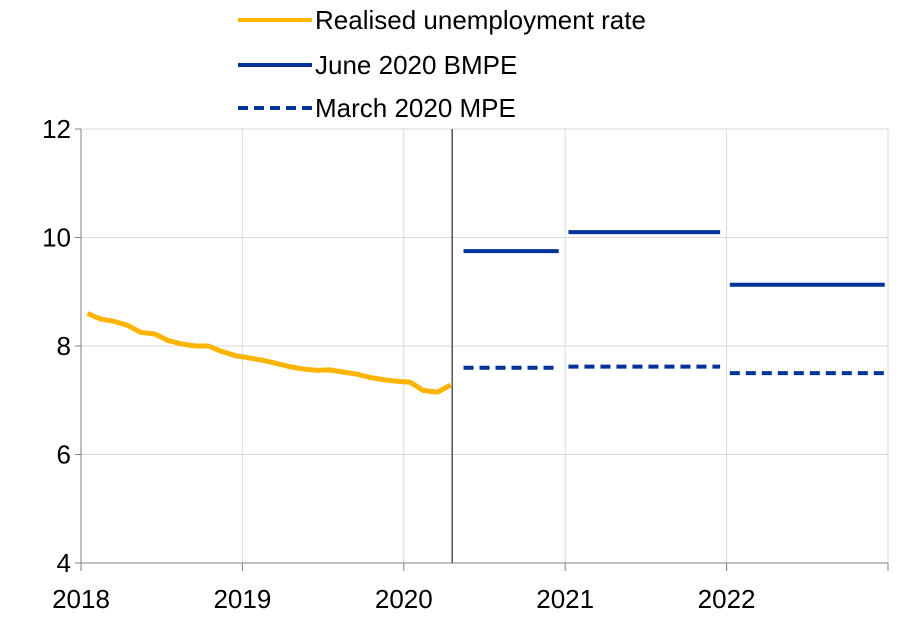 This screenshot has height=617, width=899. What do you see at coordinates (415, 108) in the screenshot?
I see `legend-label: March 2020 MPE` at bounding box center [415, 108].